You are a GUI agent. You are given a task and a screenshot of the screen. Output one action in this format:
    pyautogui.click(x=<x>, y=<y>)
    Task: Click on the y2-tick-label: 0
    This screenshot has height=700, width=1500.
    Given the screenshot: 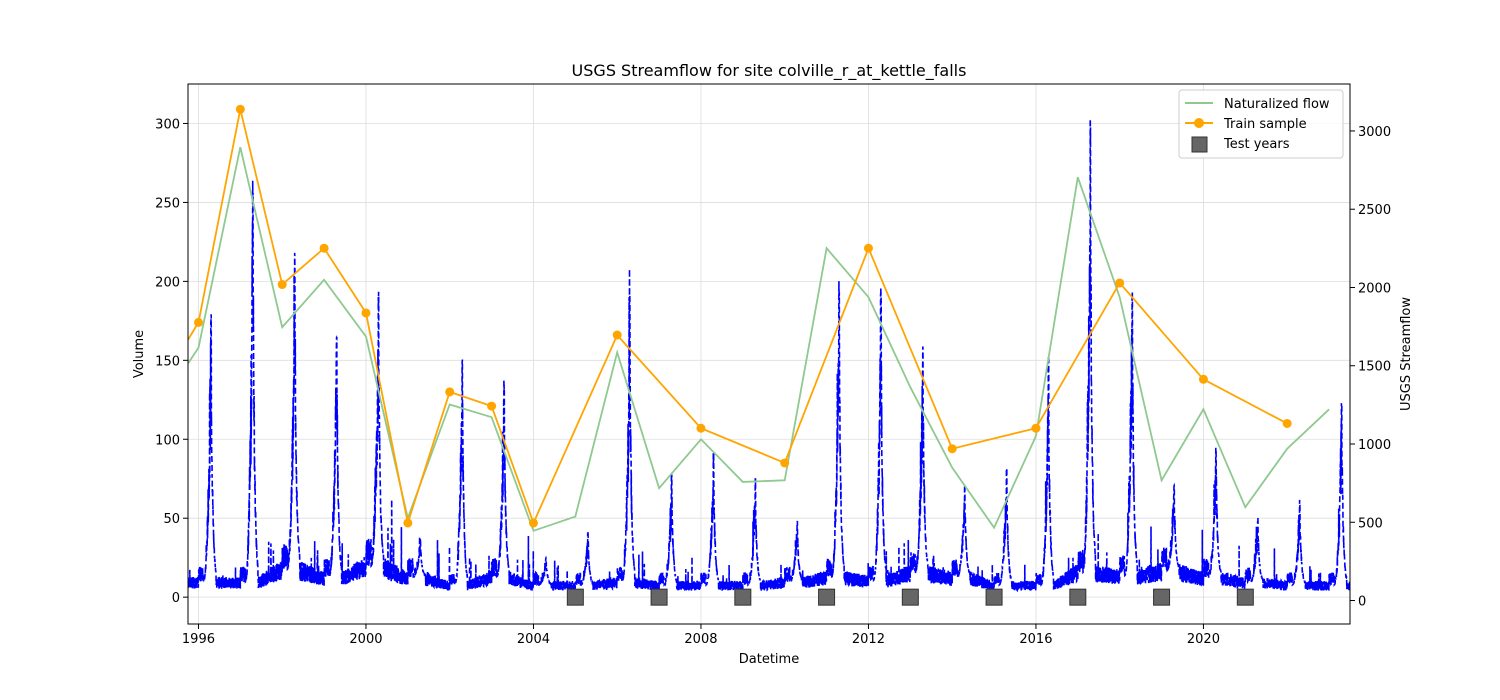 What is the action you would take?
    pyautogui.click(x=1362, y=602)
    